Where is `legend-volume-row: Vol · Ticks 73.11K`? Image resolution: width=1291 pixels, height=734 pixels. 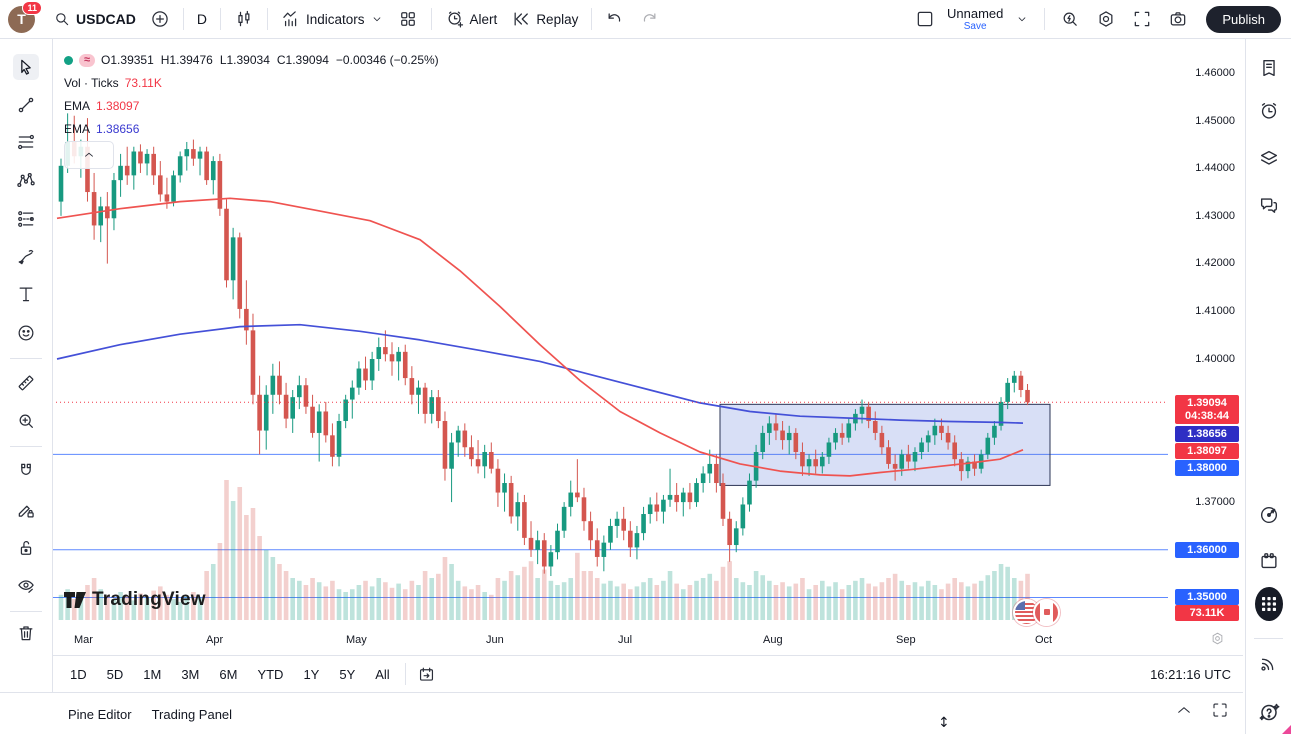 legend-volume-row: Vol · Ticks 73.11K is located at coordinates (255, 83).